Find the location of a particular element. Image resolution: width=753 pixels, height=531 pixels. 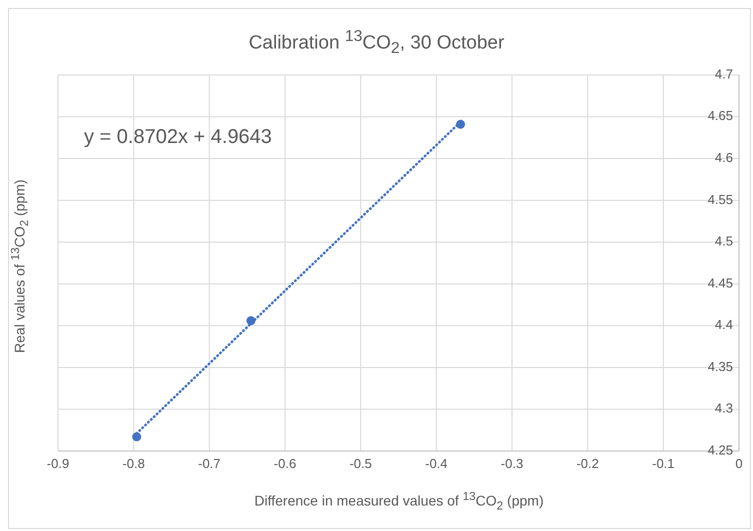

chart-title: Calibration $^{13}$CO$_{2}$, 30 October is located at coordinates (377, 43).